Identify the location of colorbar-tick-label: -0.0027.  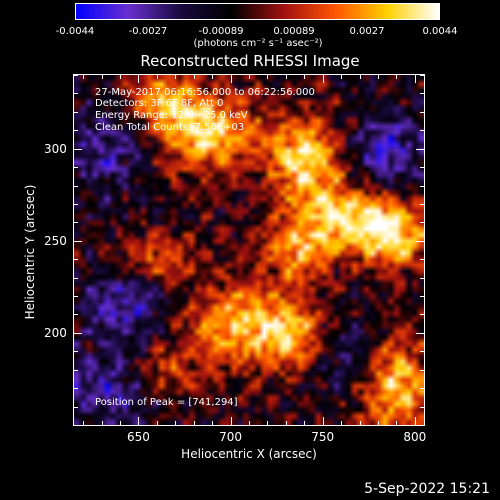
(148, 31).